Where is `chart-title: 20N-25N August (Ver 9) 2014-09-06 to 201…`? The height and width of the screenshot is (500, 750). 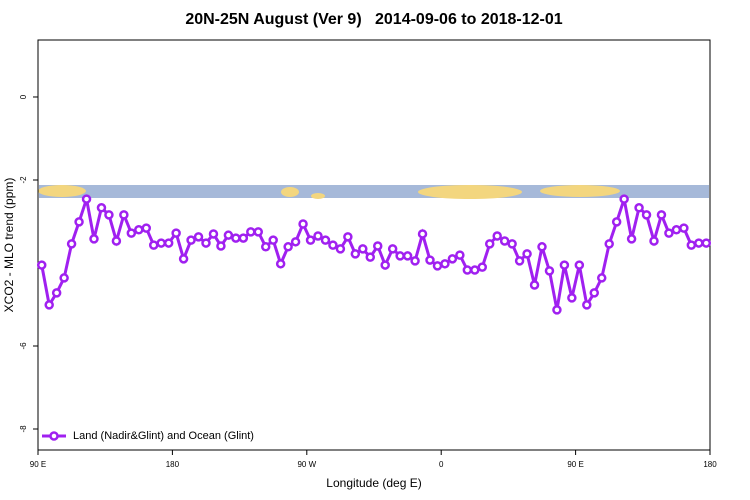
chart-title: 20N-25N August (Ver 9) 2014-09-06 to 201… is located at coordinates (373, 19).